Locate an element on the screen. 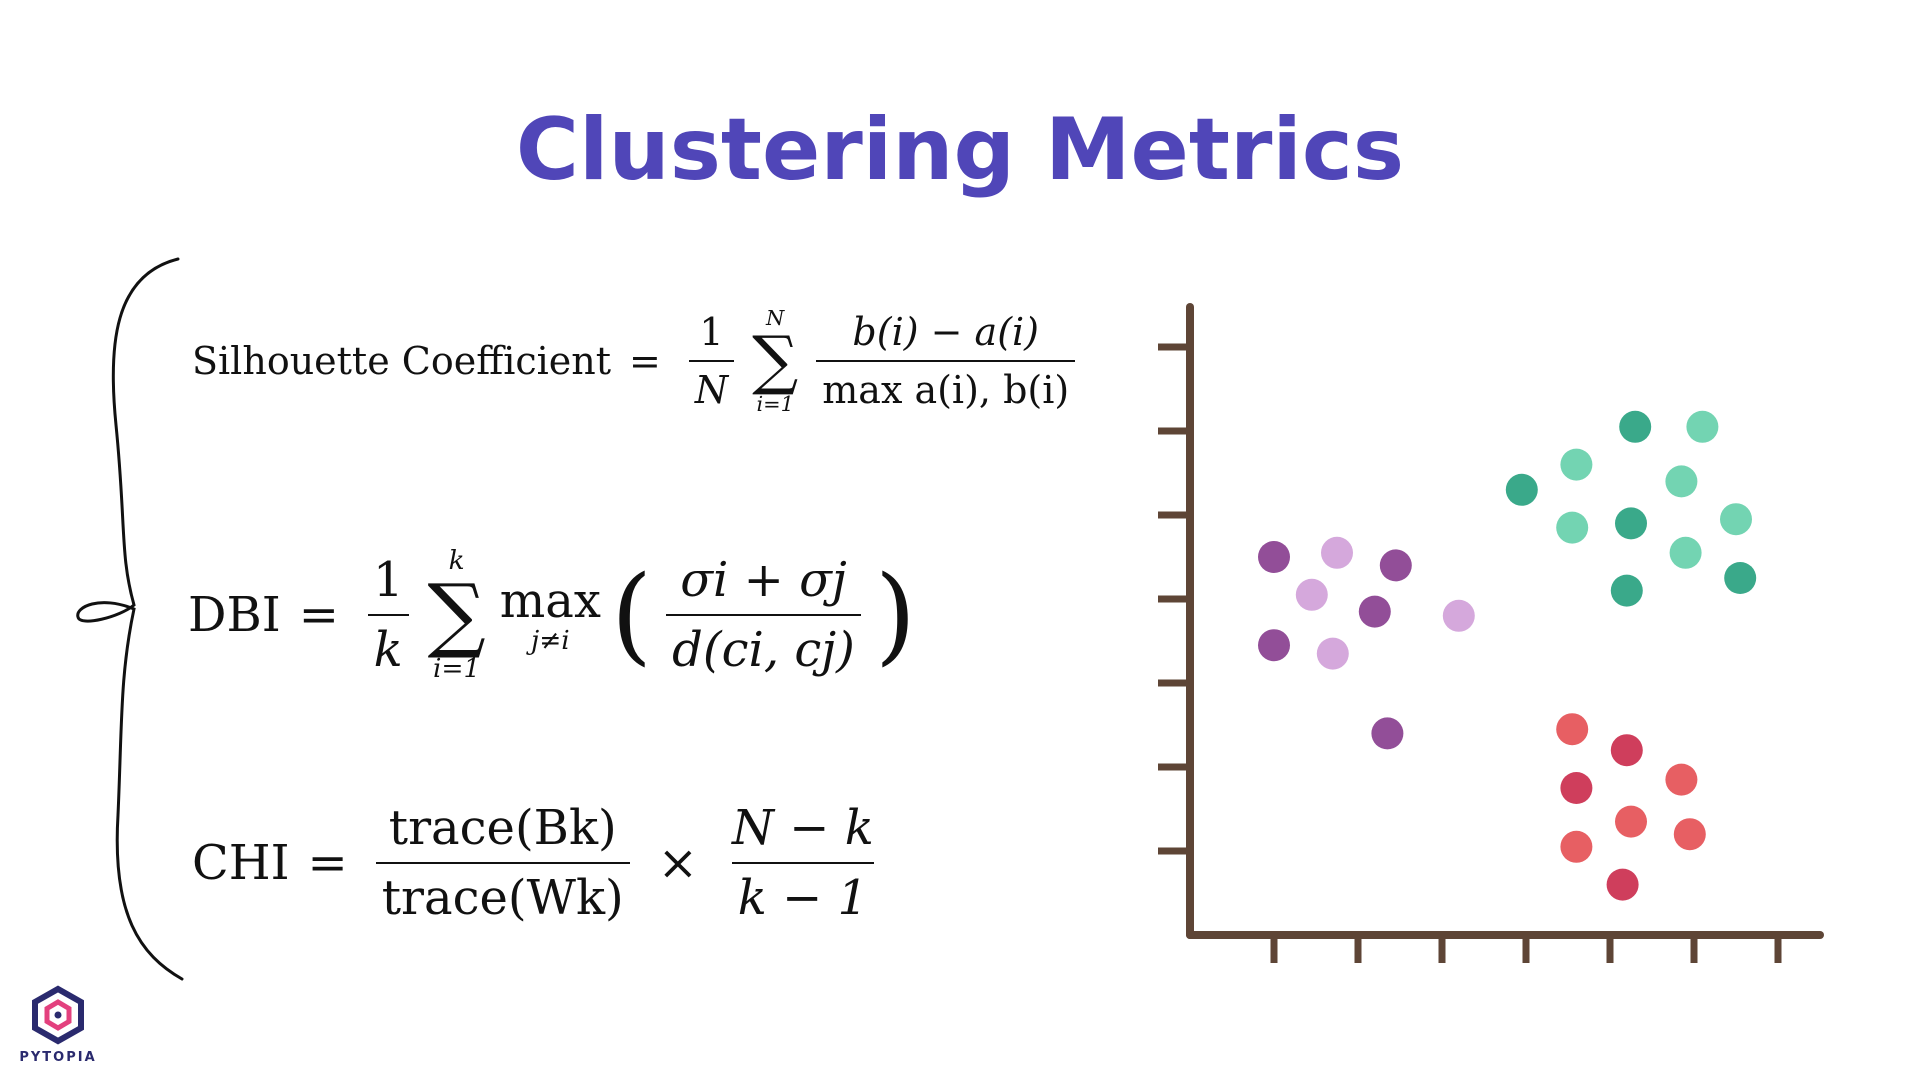 The height and width of the screenshot is (1080, 1920). times-sign: × is located at coordinates (677, 863).